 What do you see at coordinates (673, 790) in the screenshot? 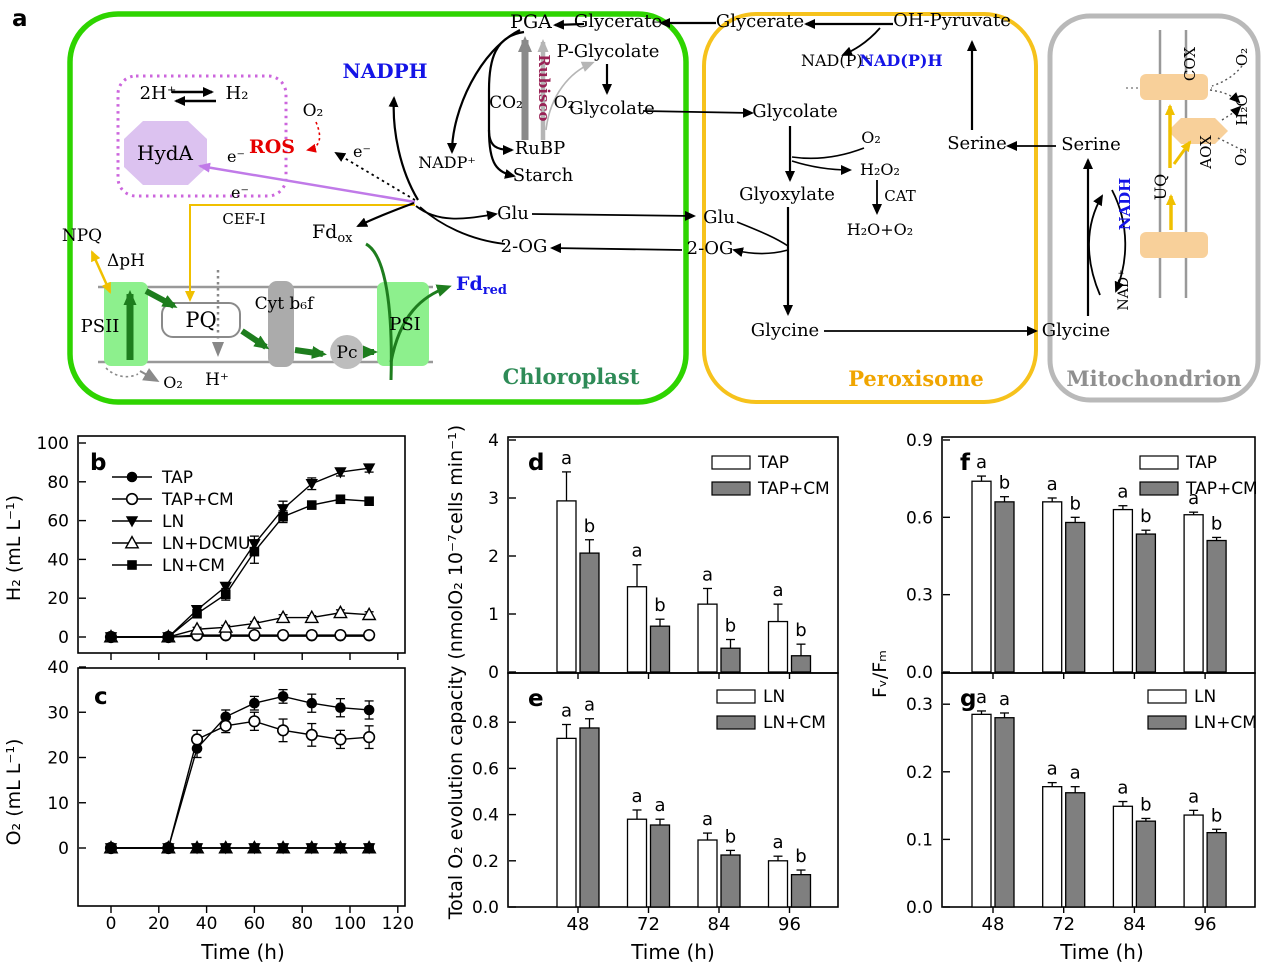
I see `axis-frame` at bounding box center [673, 790].